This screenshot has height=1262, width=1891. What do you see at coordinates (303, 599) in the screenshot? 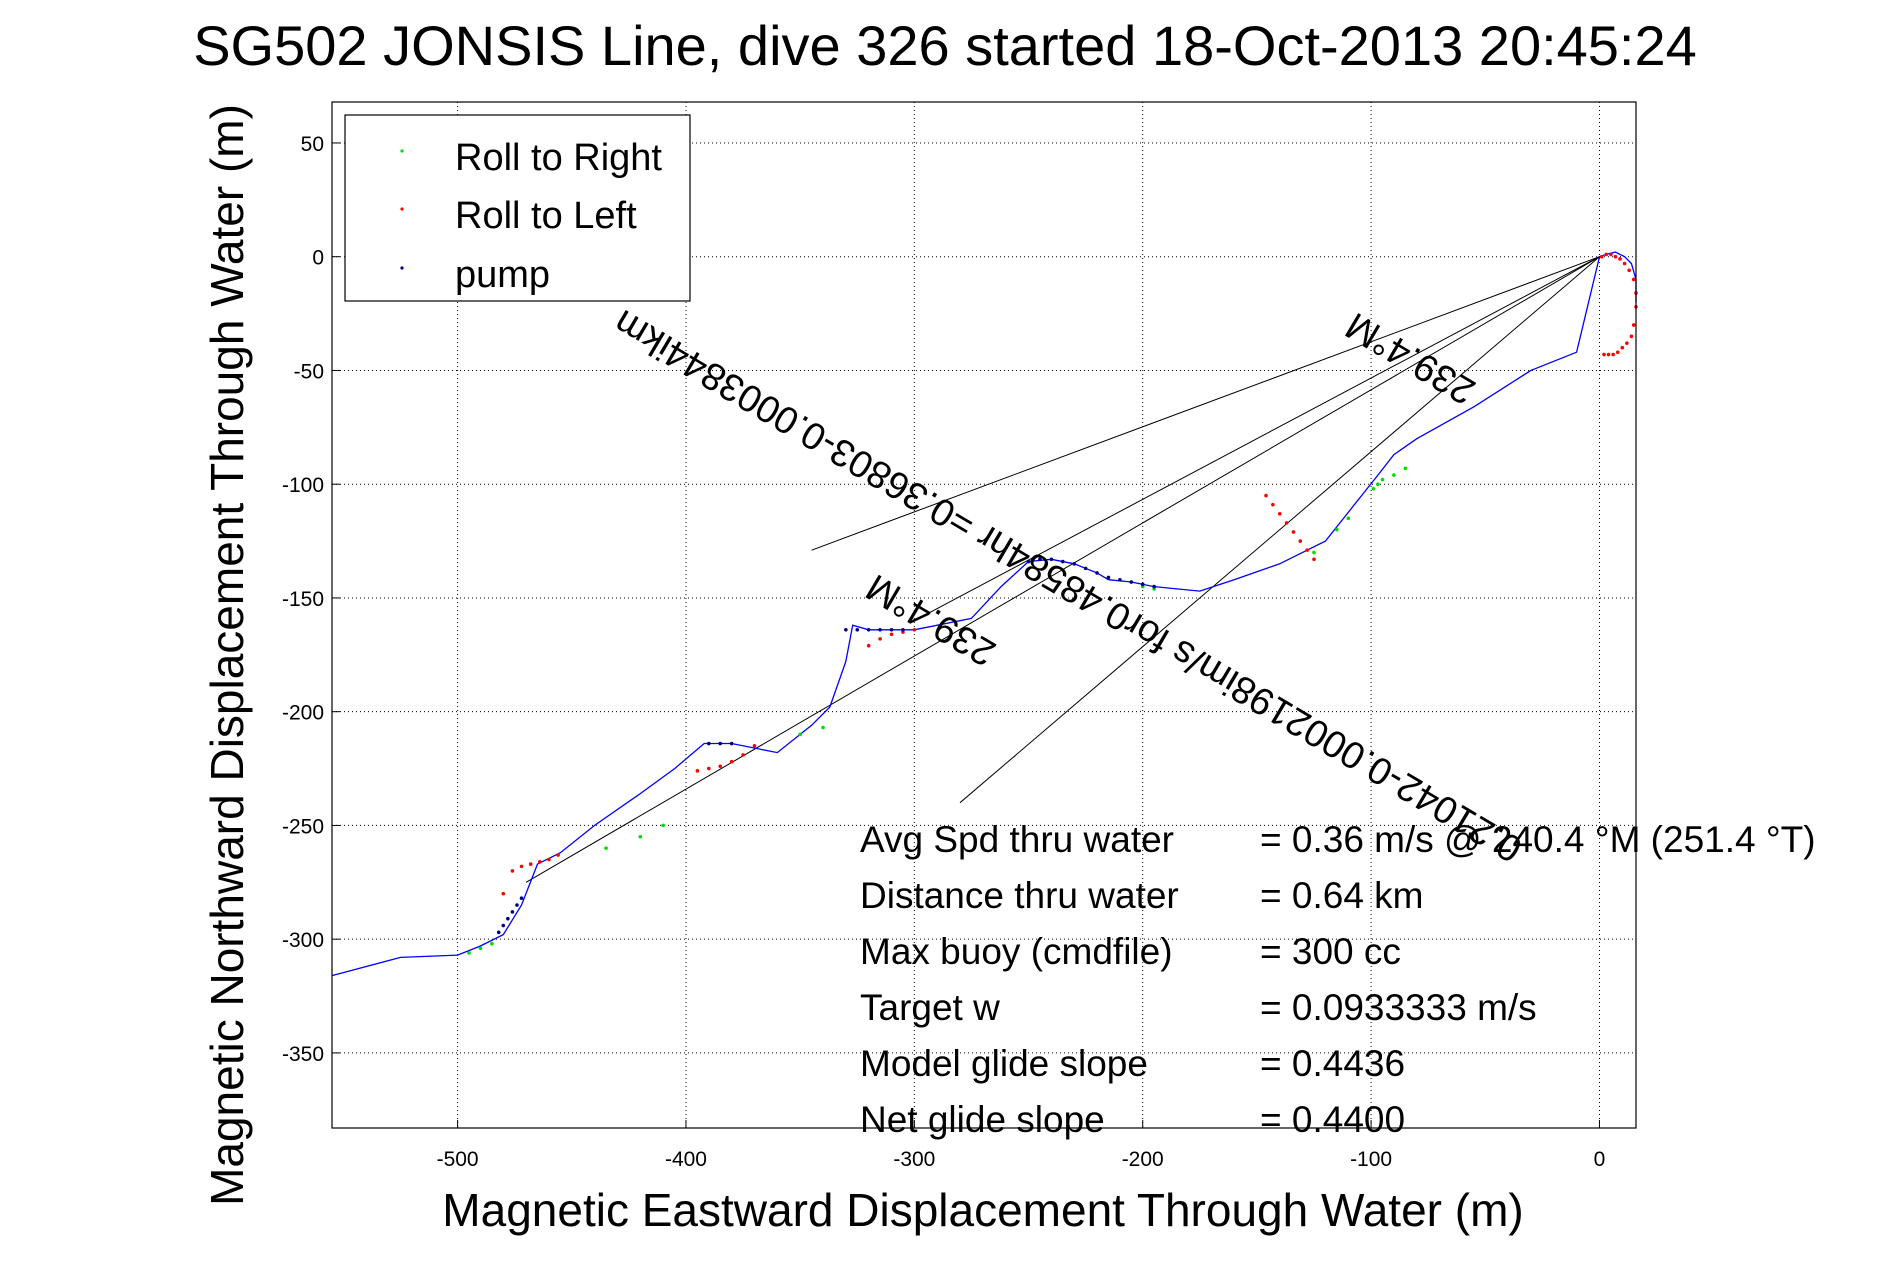
I see `y-tick-label: -150` at bounding box center [303, 599].